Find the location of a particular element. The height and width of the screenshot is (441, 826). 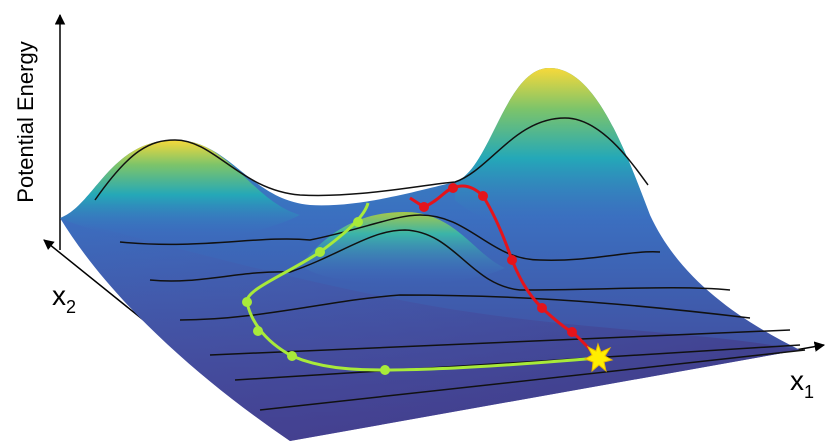

z-axis-label: Potential Energy is located at coordinates (25, 121).